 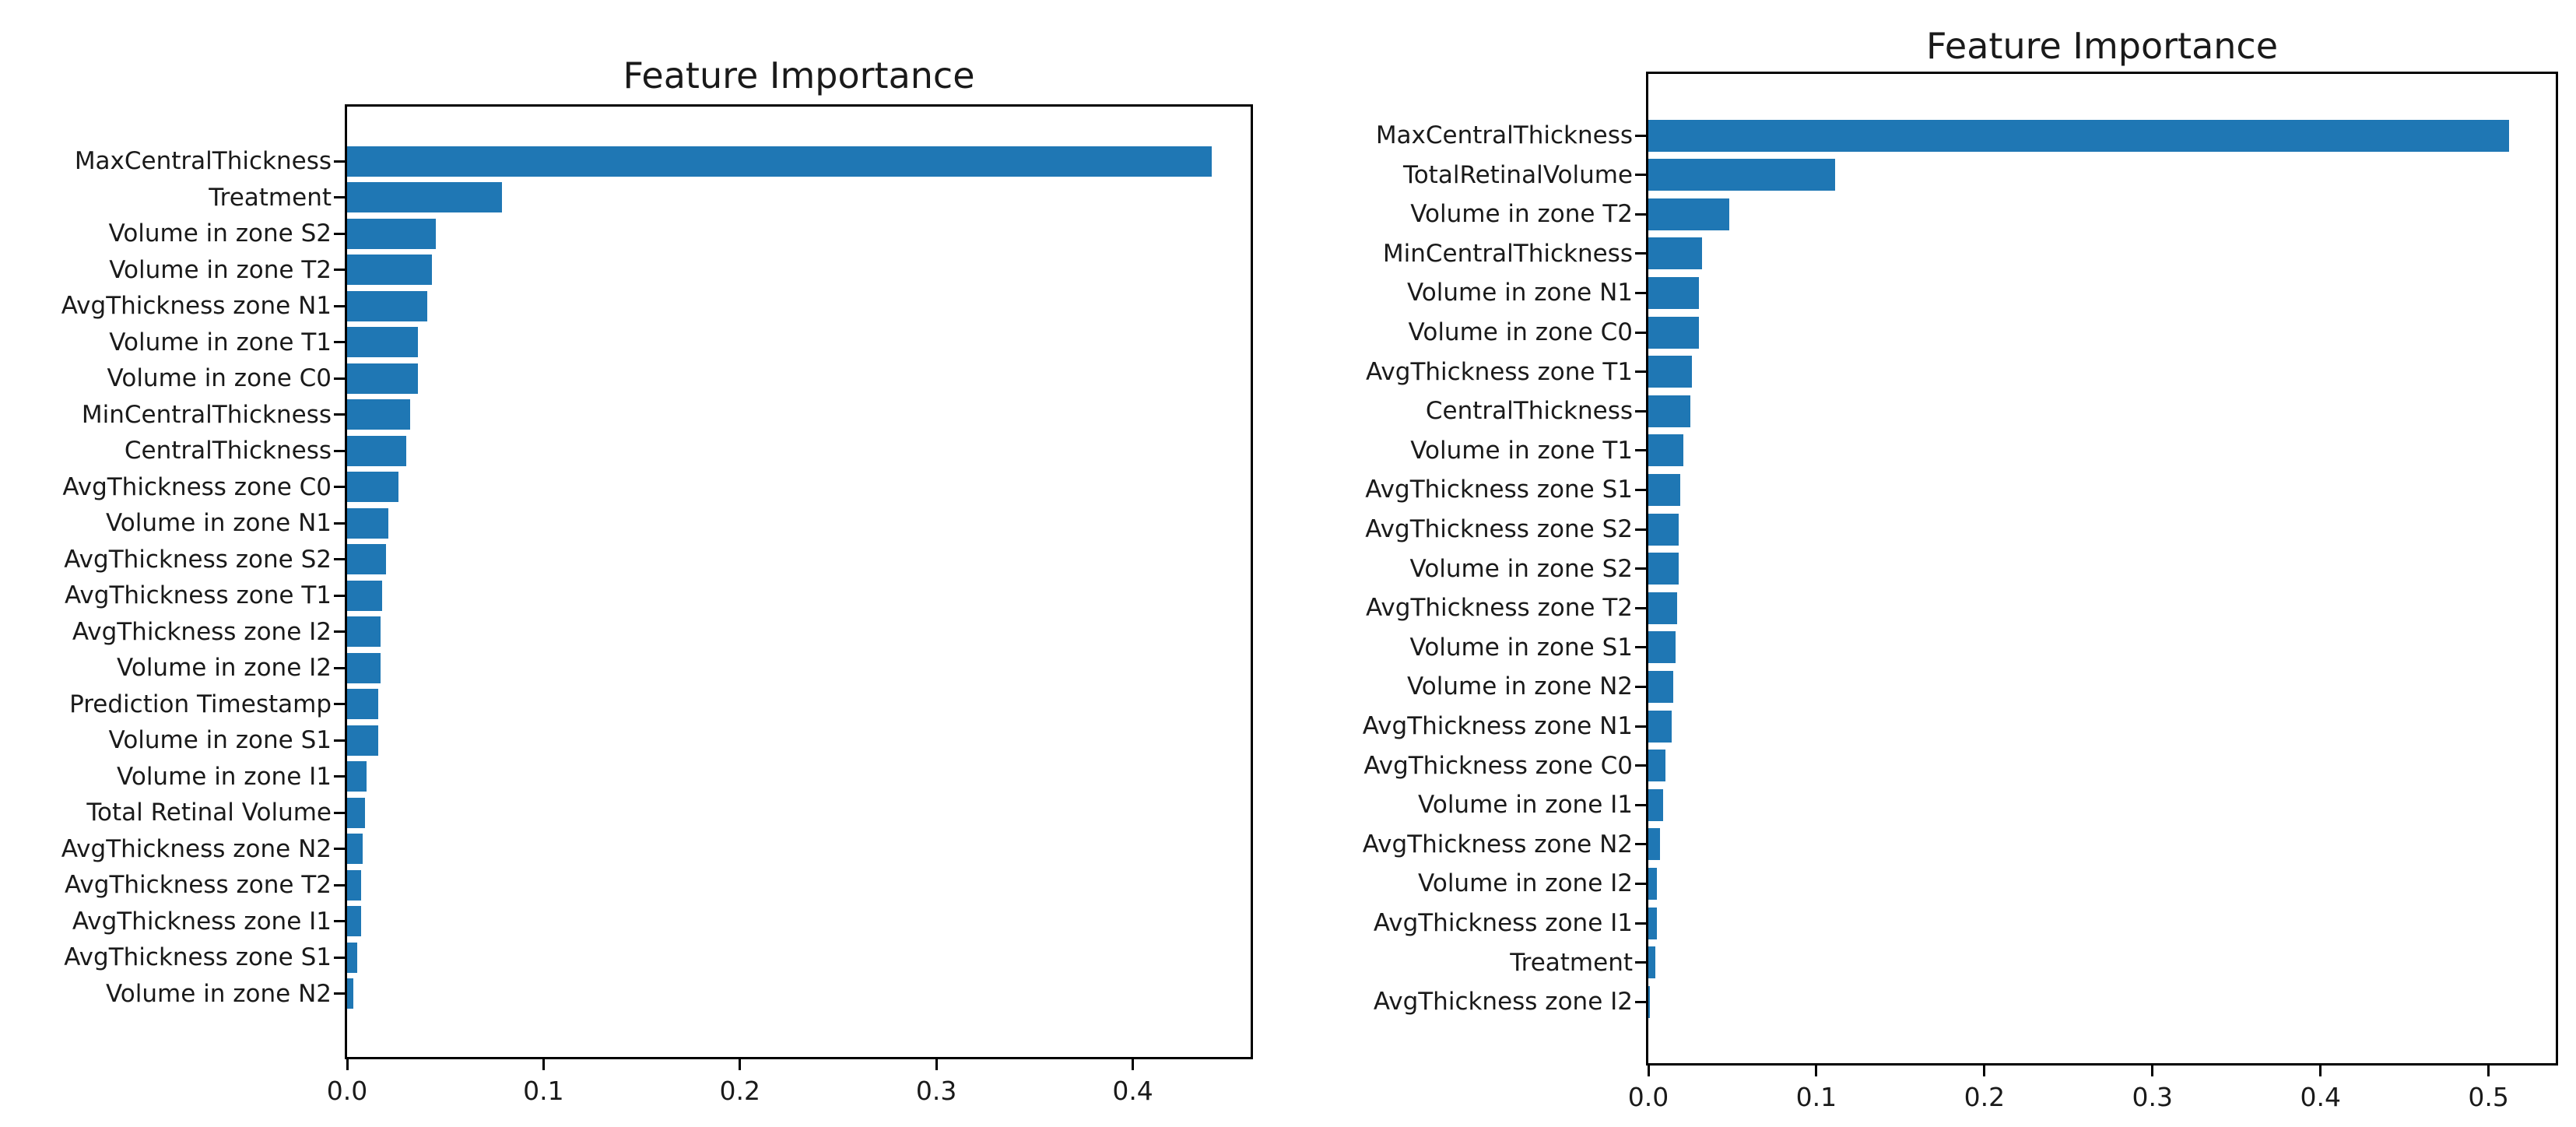 I want to click on bar-volume-in-zone-n1, so click(x=368, y=523).